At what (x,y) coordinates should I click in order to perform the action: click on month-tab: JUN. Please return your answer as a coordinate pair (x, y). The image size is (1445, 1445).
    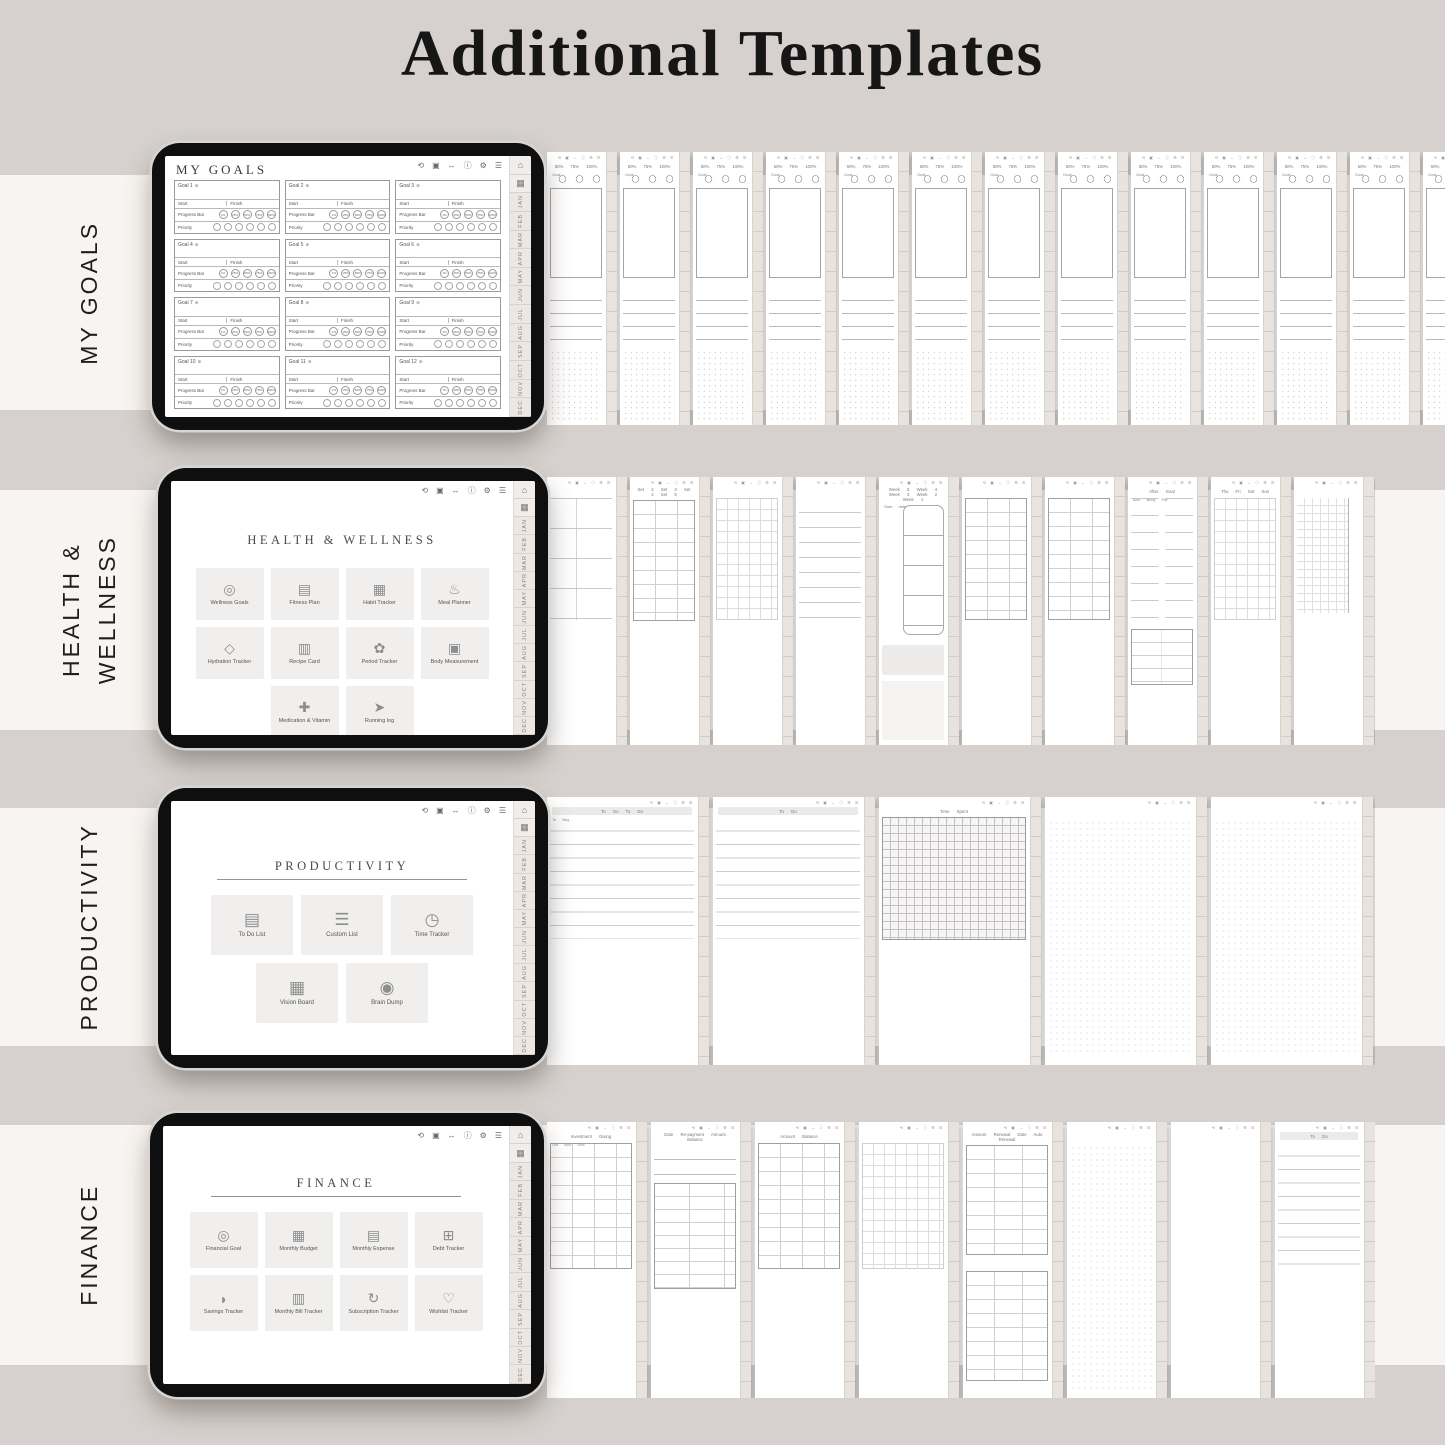
    Looking at the image, I should click on (520, 1264).